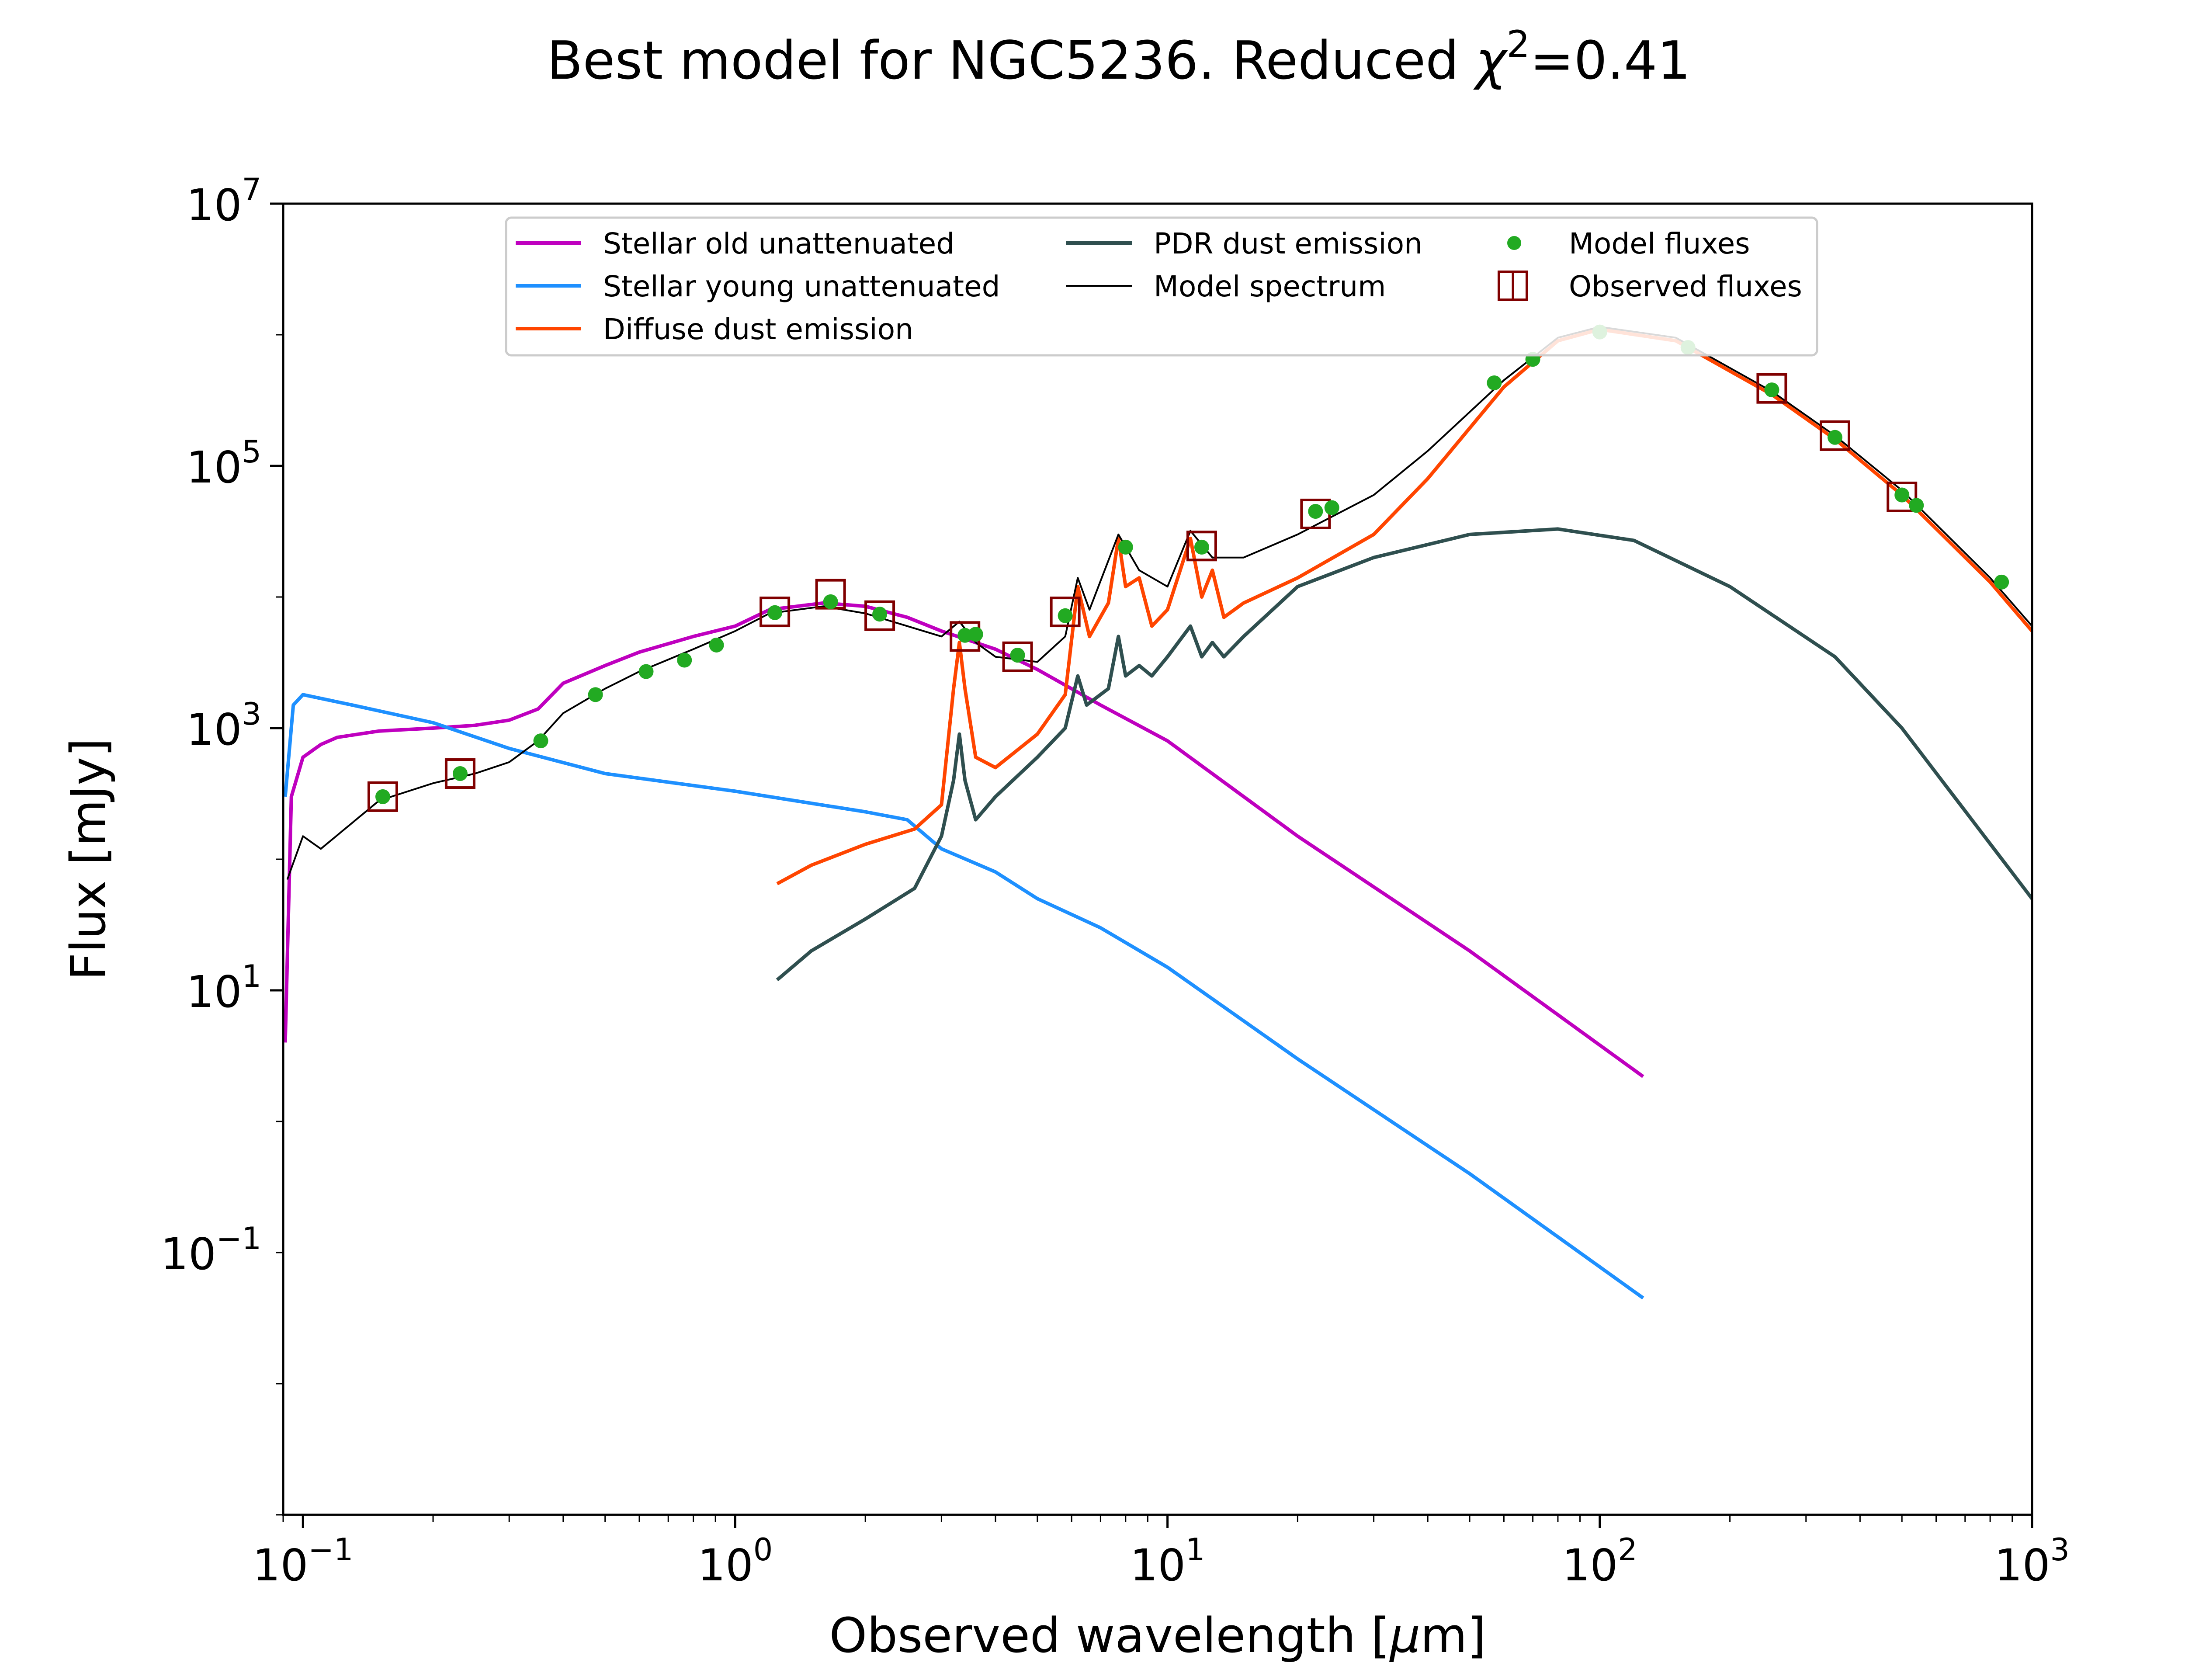 The width and height of the screenshot is (2185, 1680). What do you see at coordinates (801, 286) in the screenshot?
I see `legend-label: Stellar young unattenuated` at bounding box center [801, 286].